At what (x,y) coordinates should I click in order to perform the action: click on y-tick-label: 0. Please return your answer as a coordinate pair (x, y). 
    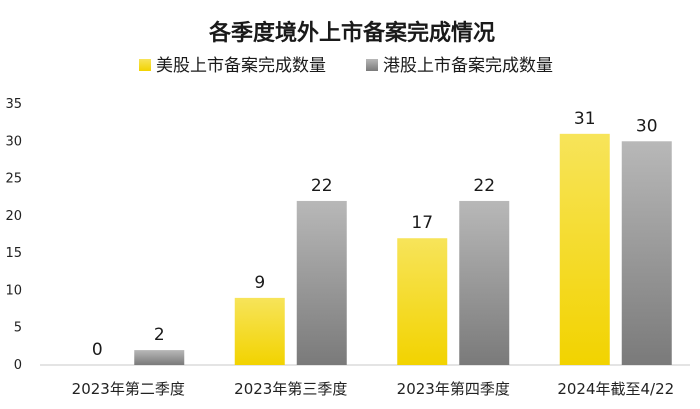
    Looking at the image, I should click on (18, 365).